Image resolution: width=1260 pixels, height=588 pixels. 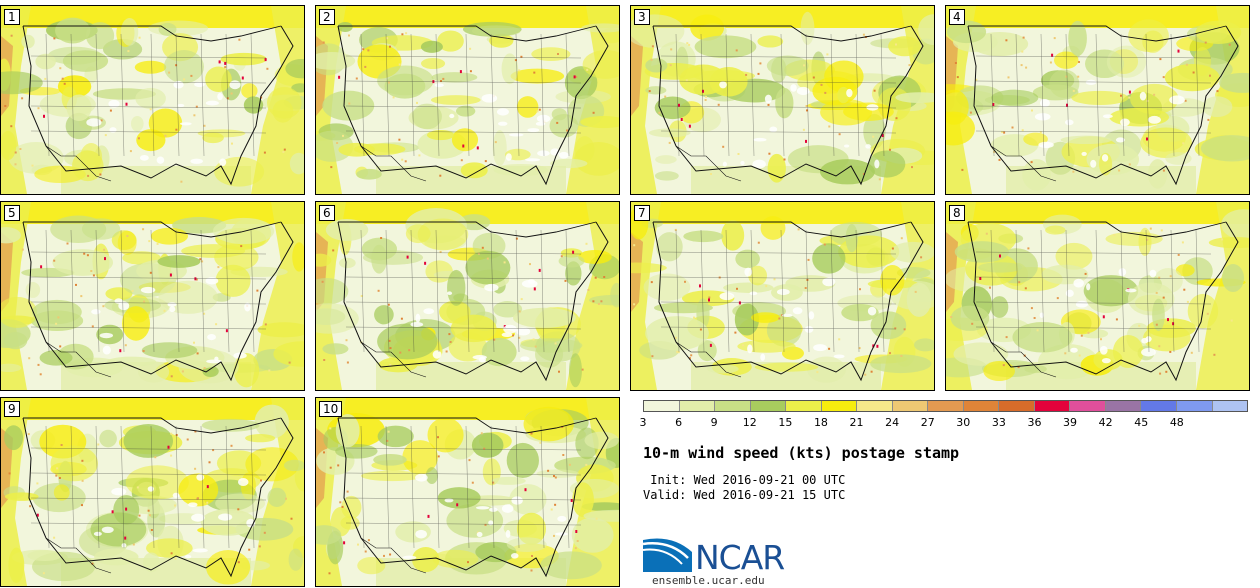 I want to click on ensemble-url: ensemble.ucar.edu, so click(x=708, y=580).